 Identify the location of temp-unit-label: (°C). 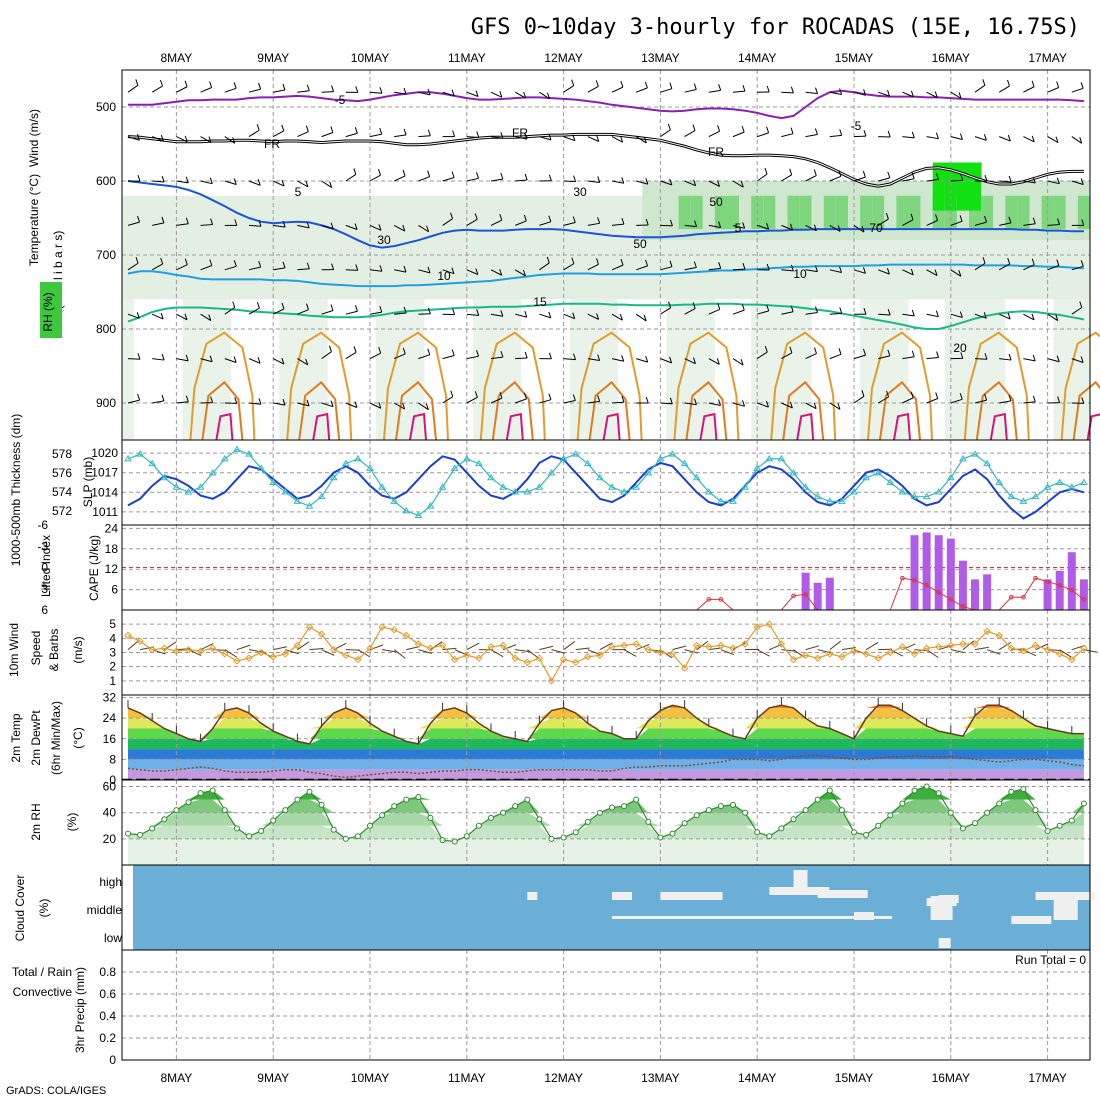
(78, 737).